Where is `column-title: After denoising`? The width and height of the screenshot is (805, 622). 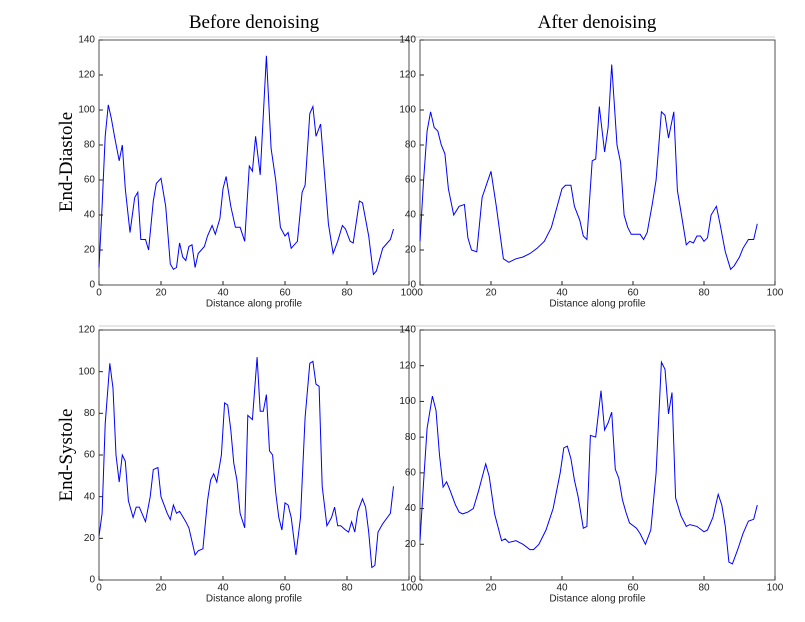
column-title: After denoising is located at coordinates (597, 22).